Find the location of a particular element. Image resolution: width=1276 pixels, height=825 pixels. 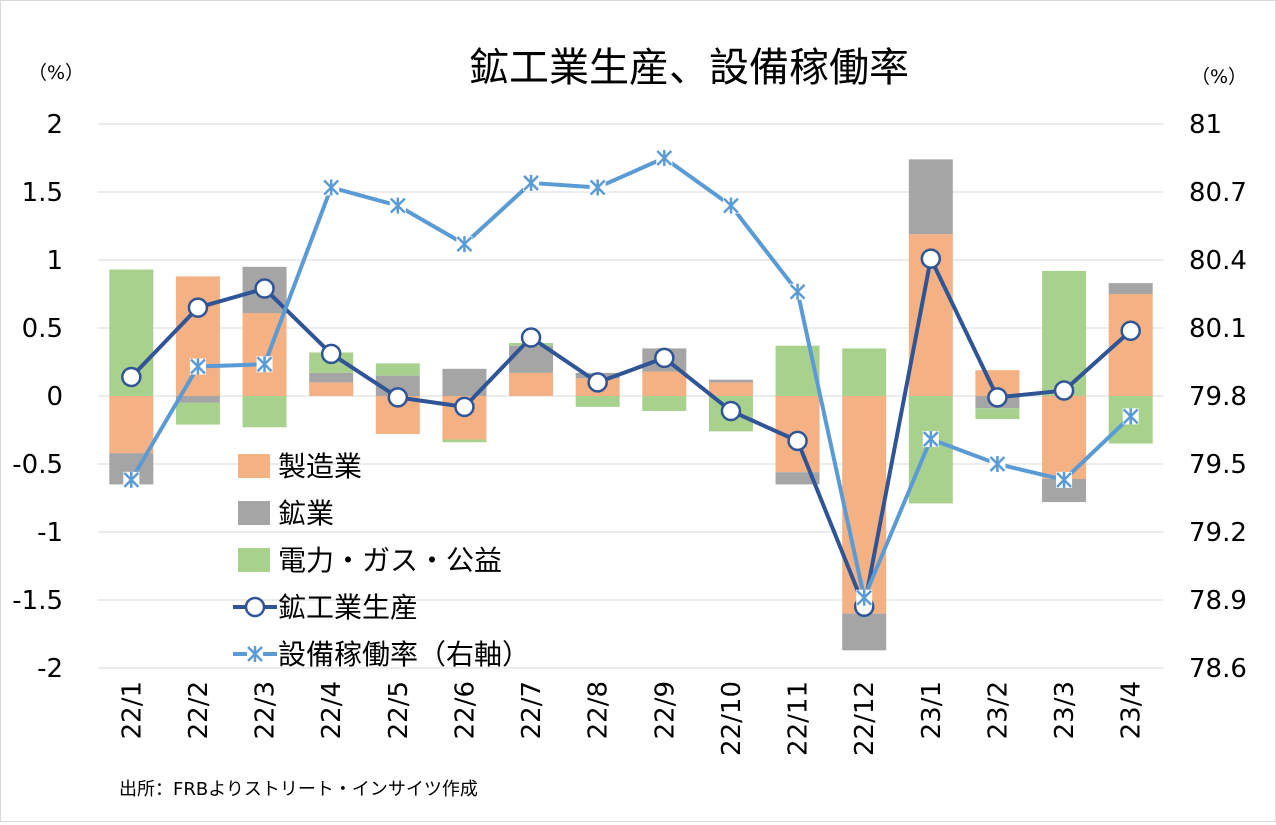

left-tick-label: 1 is located at coordinates (54, 261).